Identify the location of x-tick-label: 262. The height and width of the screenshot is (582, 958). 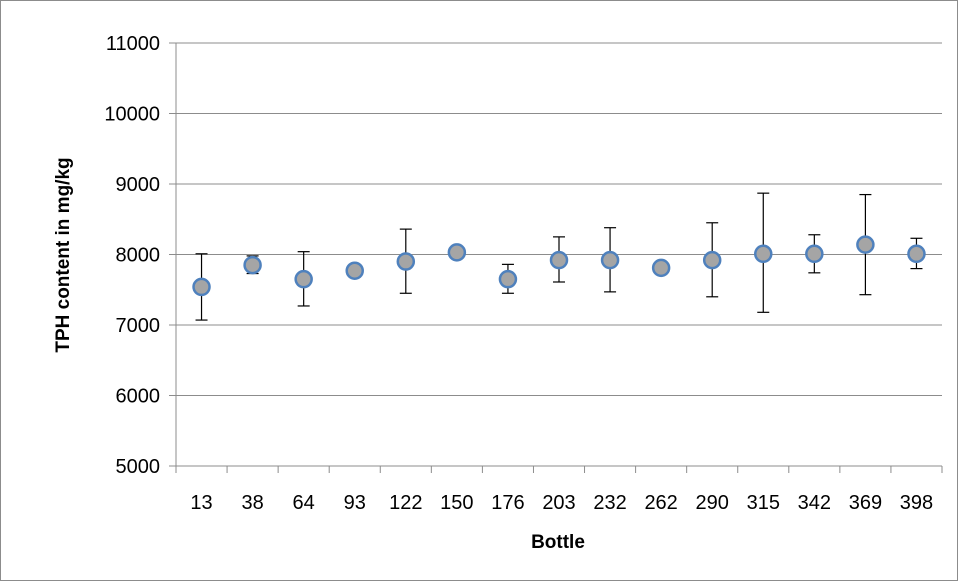
(660, 503).